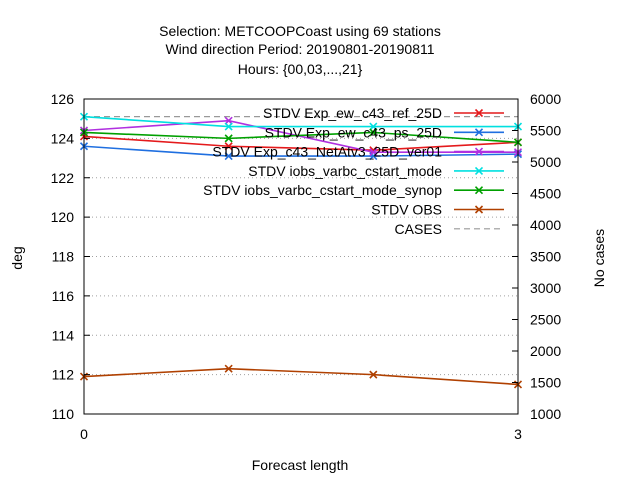 This screenshot has height=480, width=640. I want to click on y-tick-label: 120, so click(63, 217).